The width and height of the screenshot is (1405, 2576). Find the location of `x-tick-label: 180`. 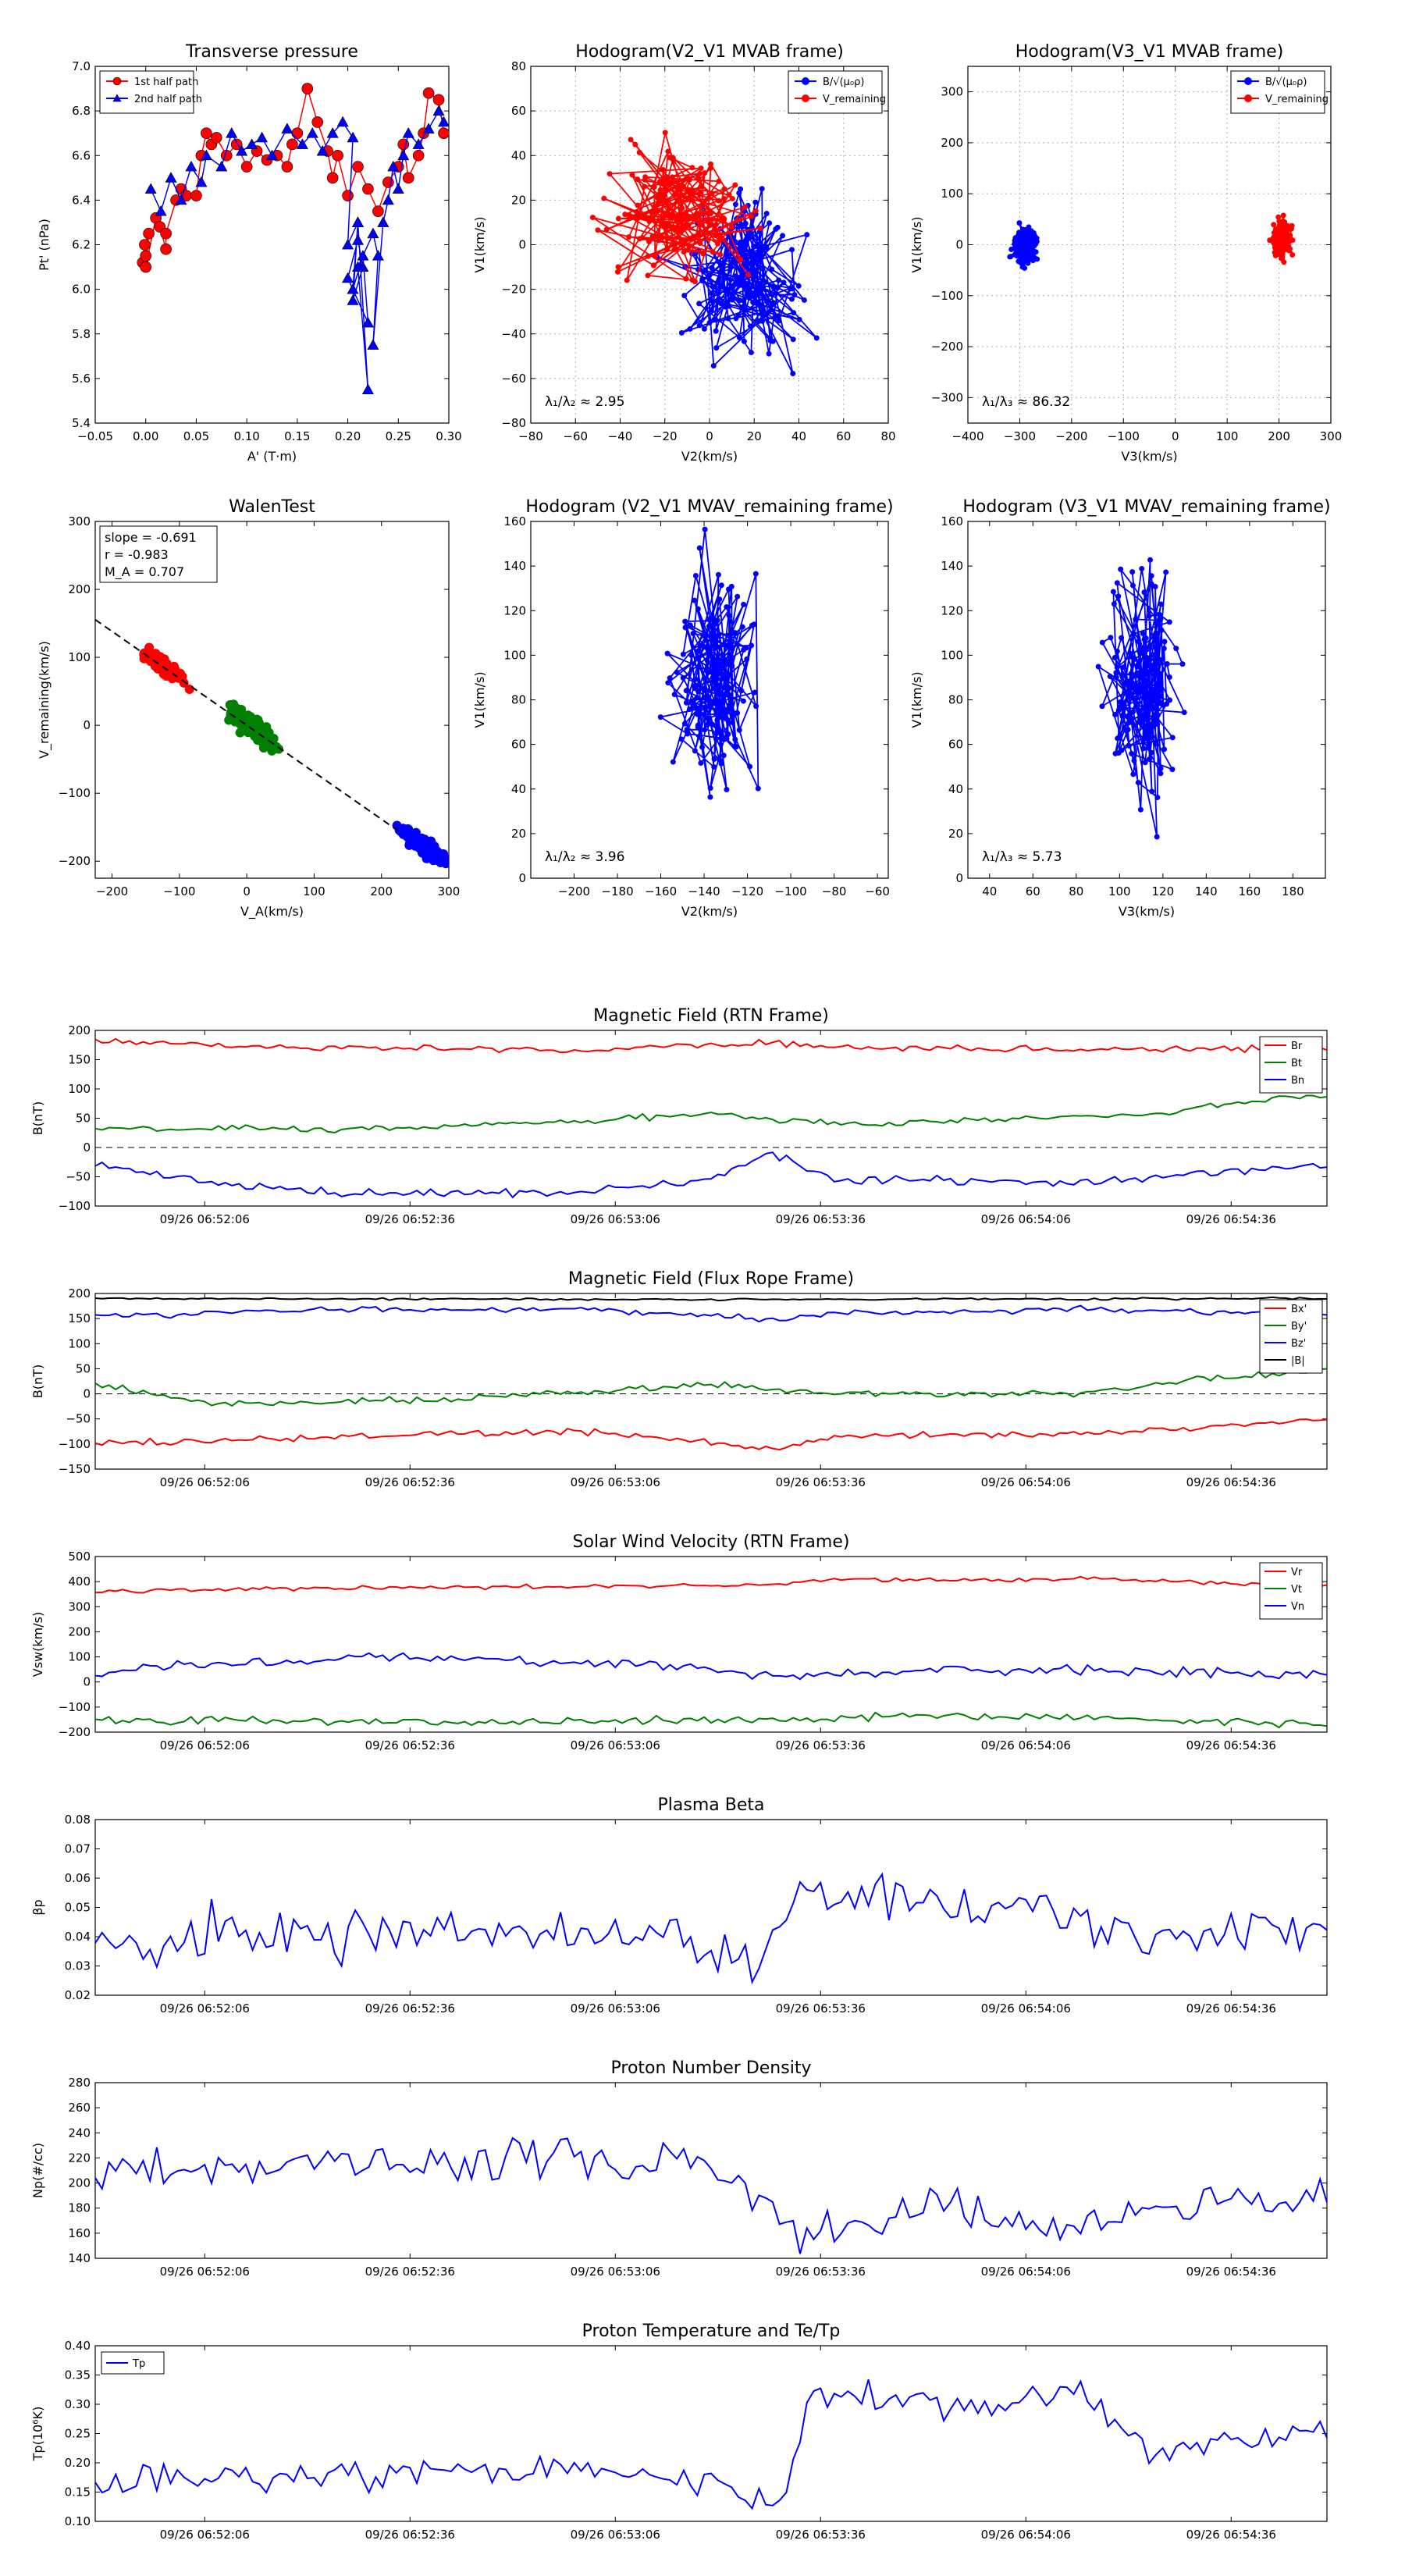

x-tick-label: 180 is located at coordinates (1293, 891).